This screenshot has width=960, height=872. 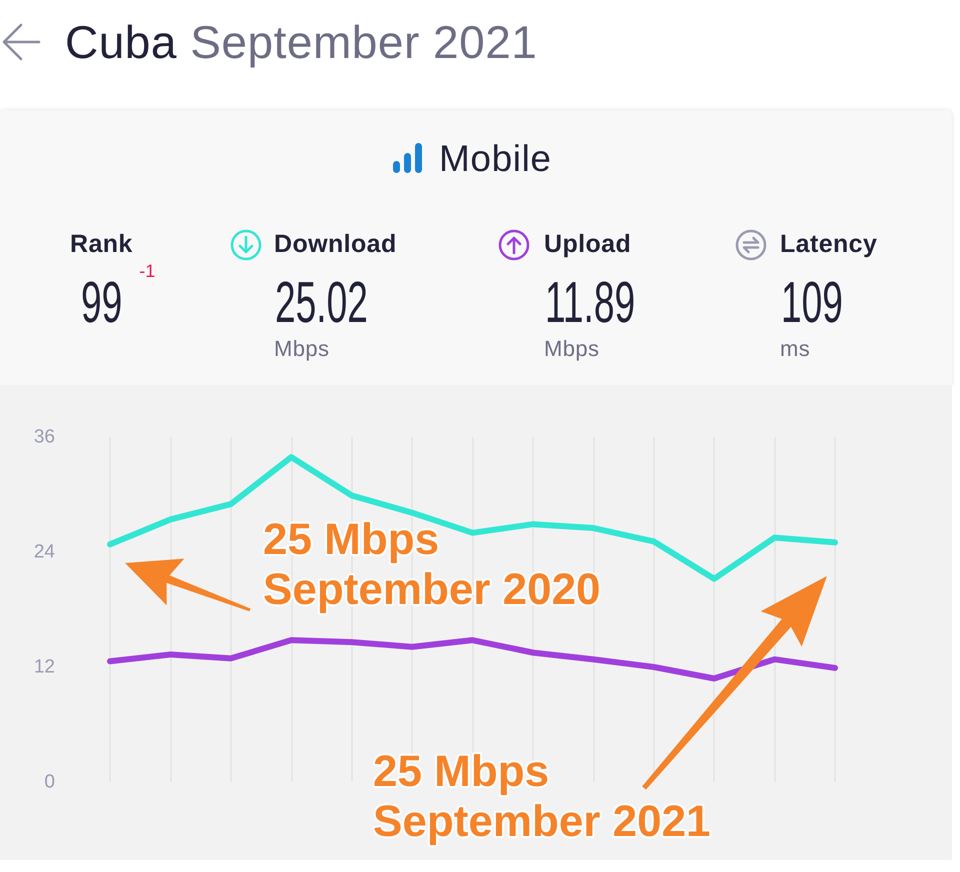 I want to click on text: Cuba September 2021, so click(x=301, y=42).